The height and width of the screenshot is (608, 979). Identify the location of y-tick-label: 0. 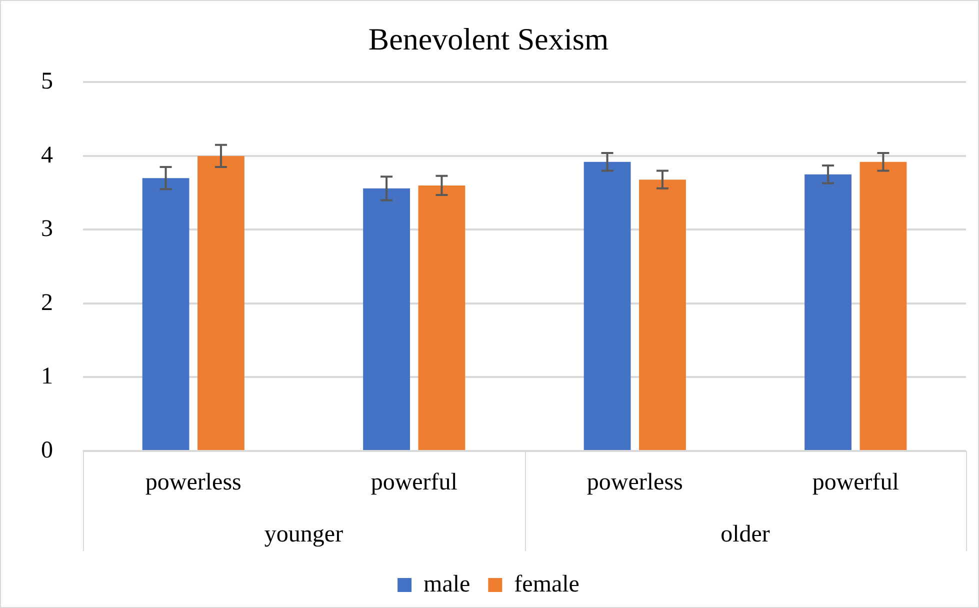
(47, 450).